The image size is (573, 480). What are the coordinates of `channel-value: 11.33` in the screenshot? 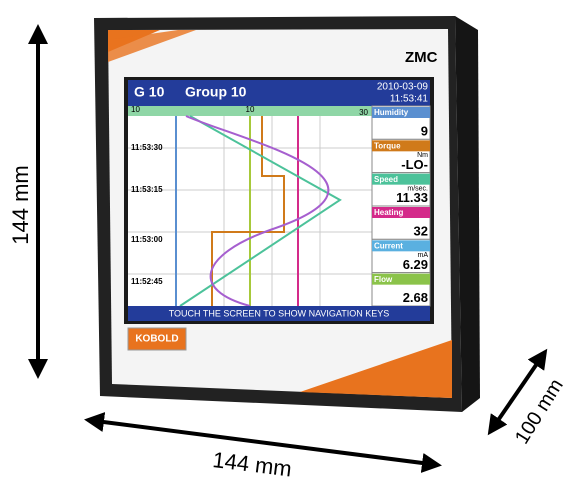 It's located at (412, 197).